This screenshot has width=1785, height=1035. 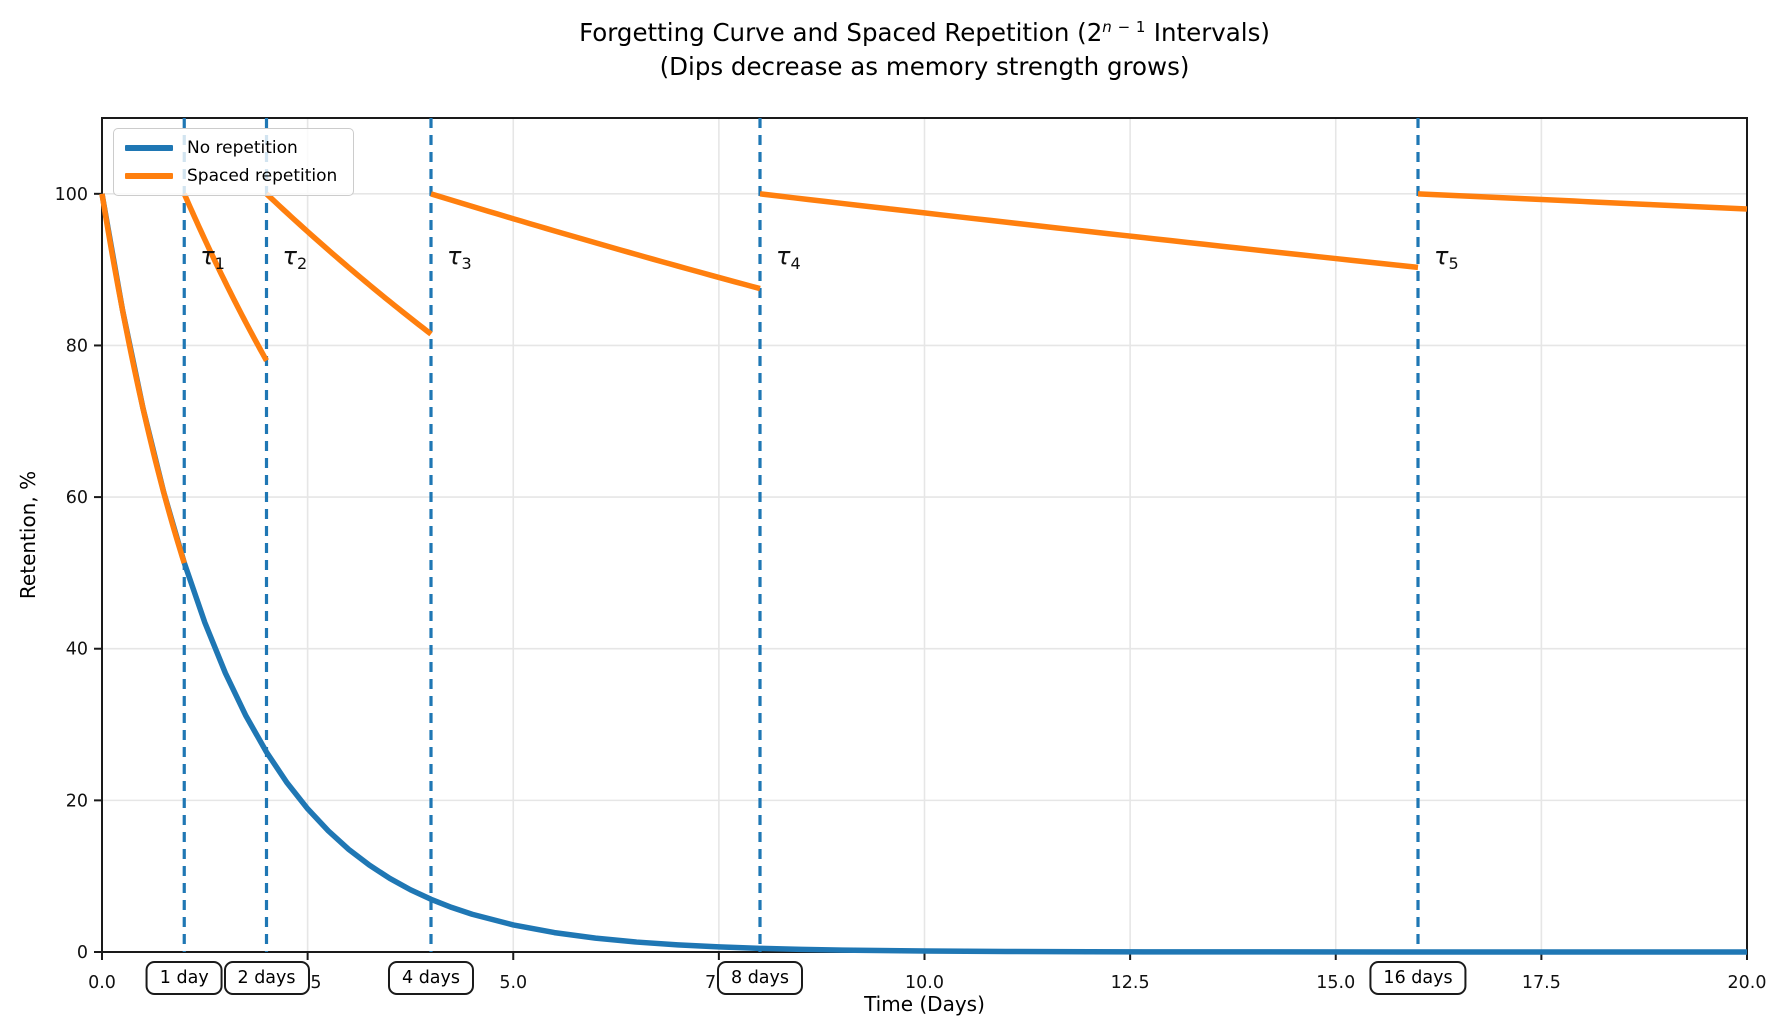 I want to click on legend-swatch-orange-line, so click(x=149, y=176).